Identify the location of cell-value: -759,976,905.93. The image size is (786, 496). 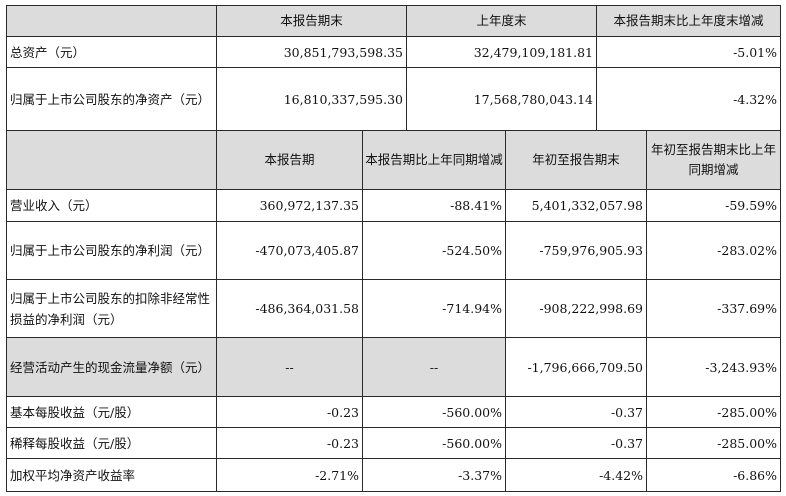
(576, 250).